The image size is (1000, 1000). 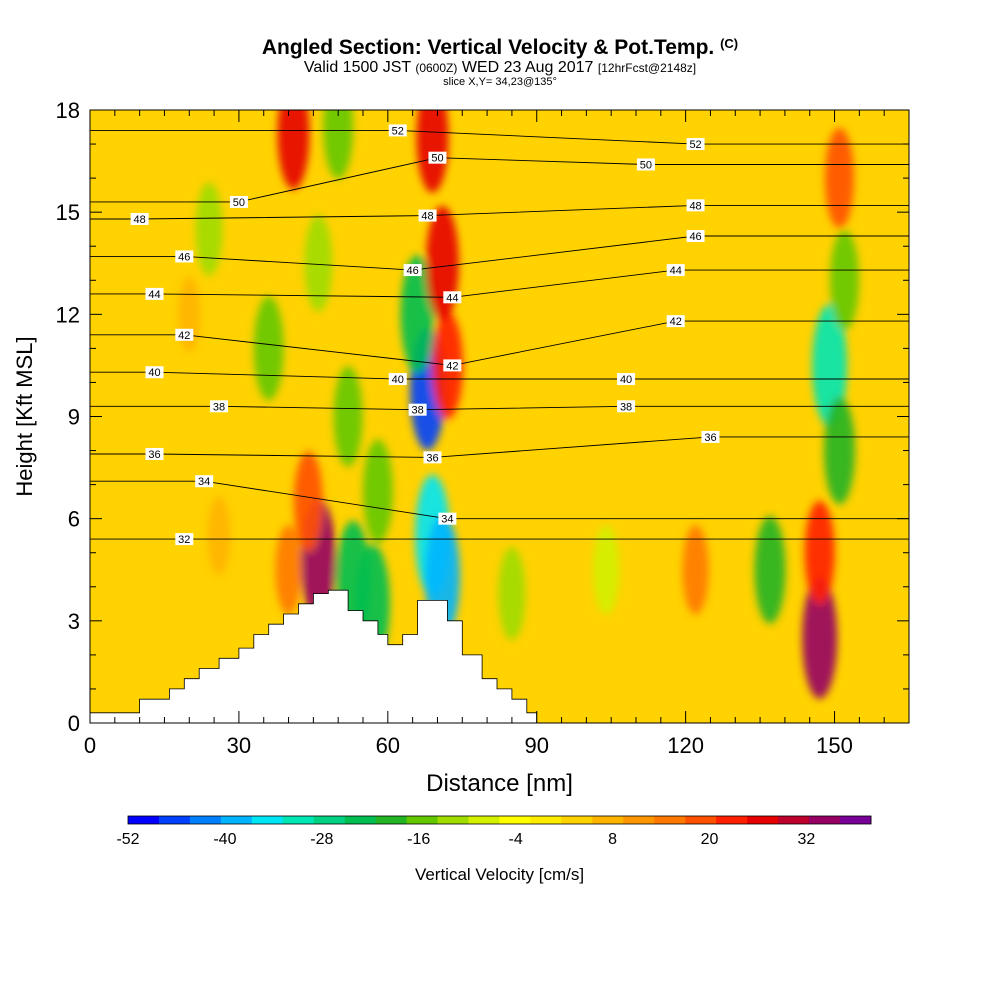 What do you see at coordinates (516, 839) in the screenshot?
I see `colorbar-tick-label: -4` at bounding box center [516, 839].